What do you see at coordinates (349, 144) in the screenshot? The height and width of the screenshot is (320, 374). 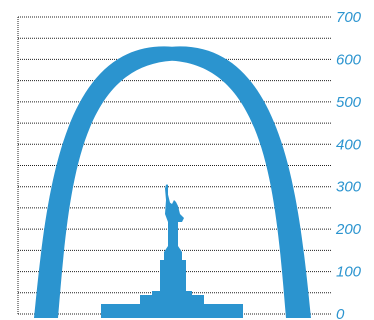 I see `y-tick-label: 400` at bounding box center [349, 144].